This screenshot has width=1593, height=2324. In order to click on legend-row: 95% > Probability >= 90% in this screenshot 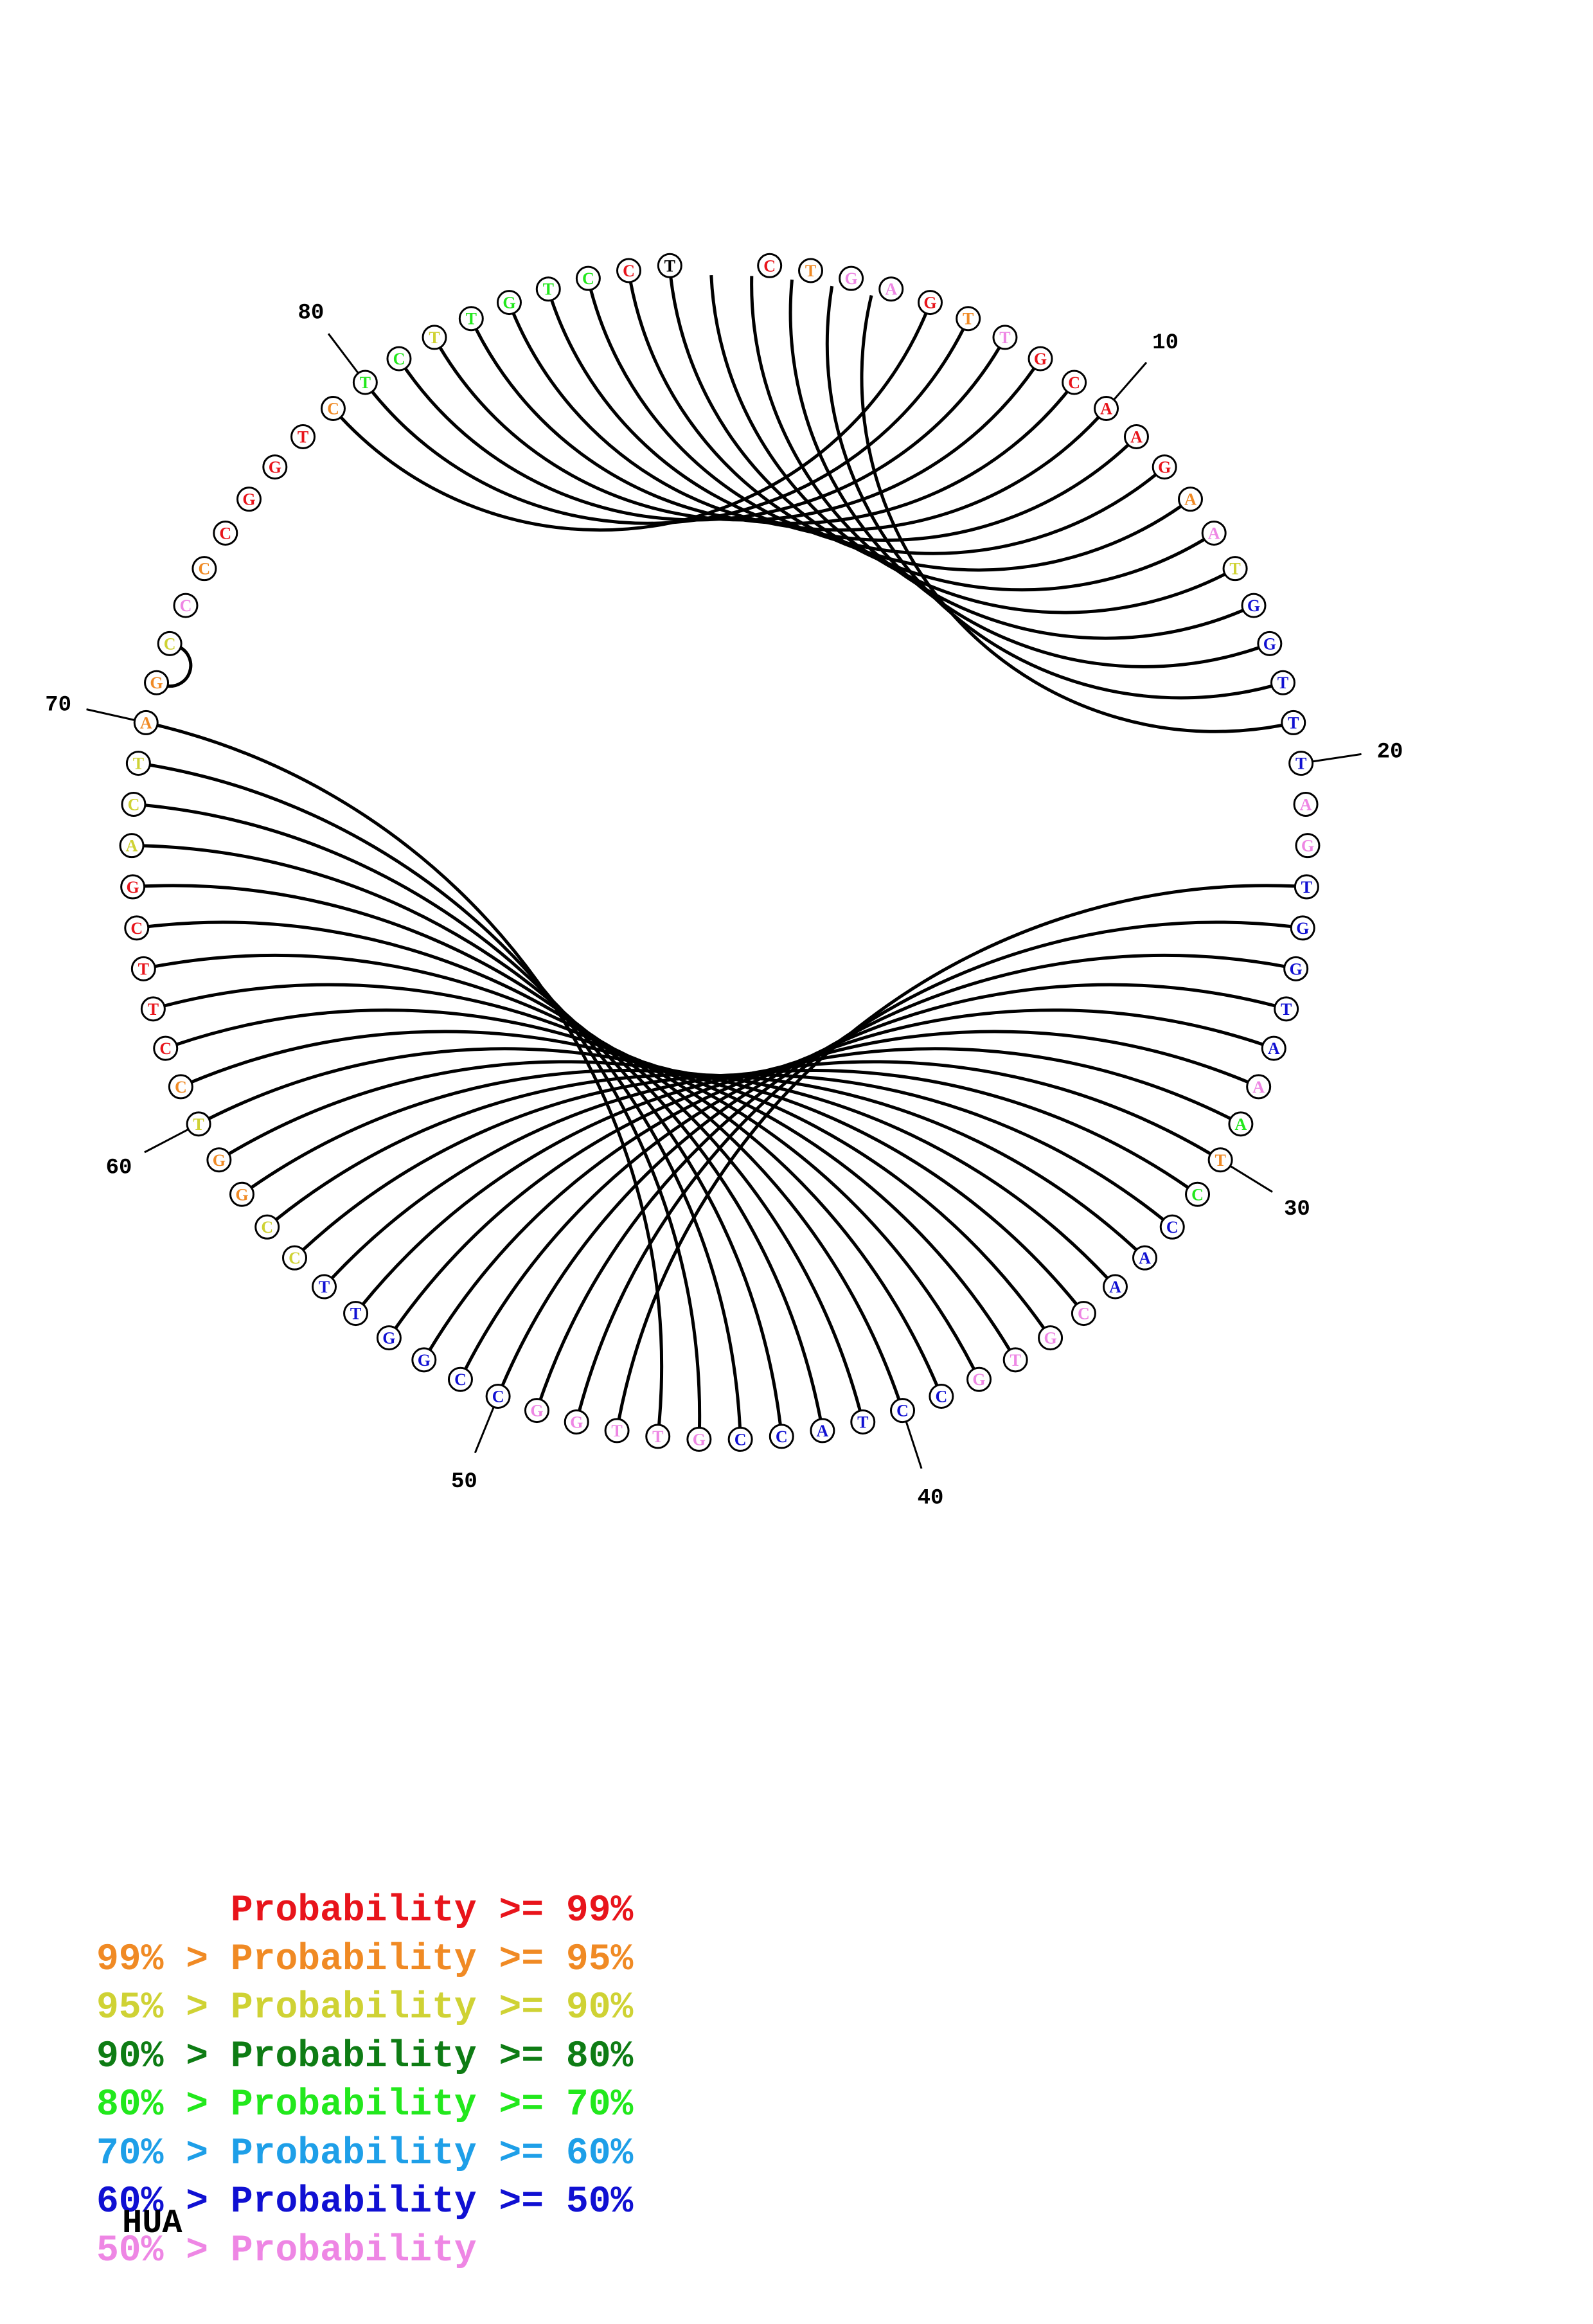, I will do `click(365, 2008)`.